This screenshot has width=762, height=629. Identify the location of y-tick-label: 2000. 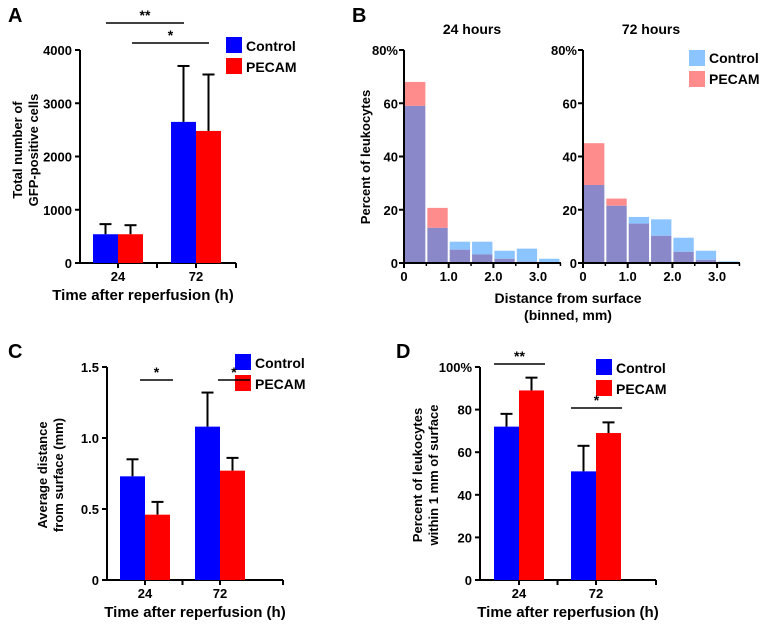
(57, 157).